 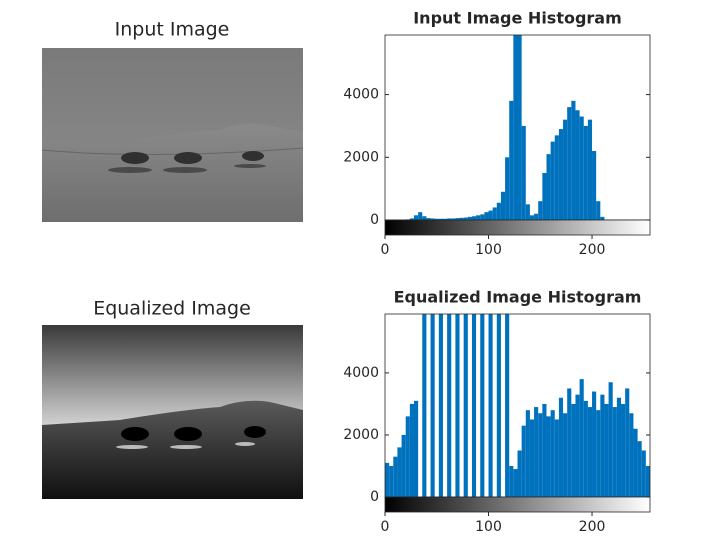 What do you see at coordinates (172, 412) in the screenshot?
I see `equalized-image` at bounding box center [172, 412].